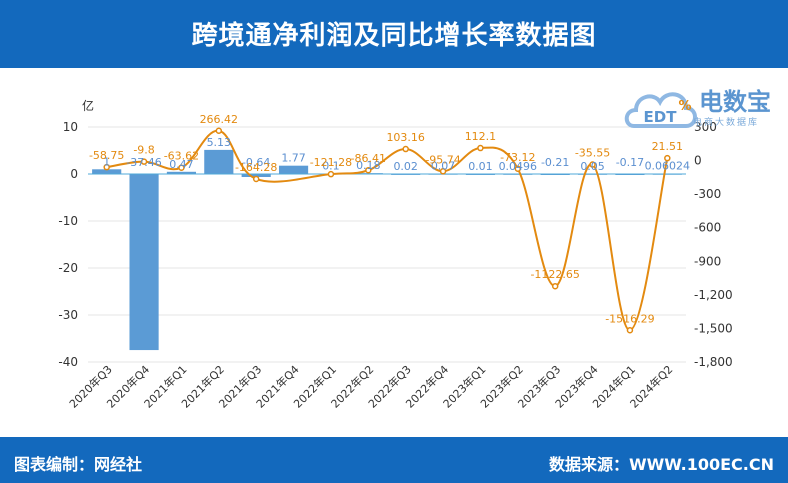 Image resolution: width=788 pixels, height=483 pixels. Describe the element at coordinates (713, 362) in the screenshot. I see `right-tick-label: -1,800` at that location.